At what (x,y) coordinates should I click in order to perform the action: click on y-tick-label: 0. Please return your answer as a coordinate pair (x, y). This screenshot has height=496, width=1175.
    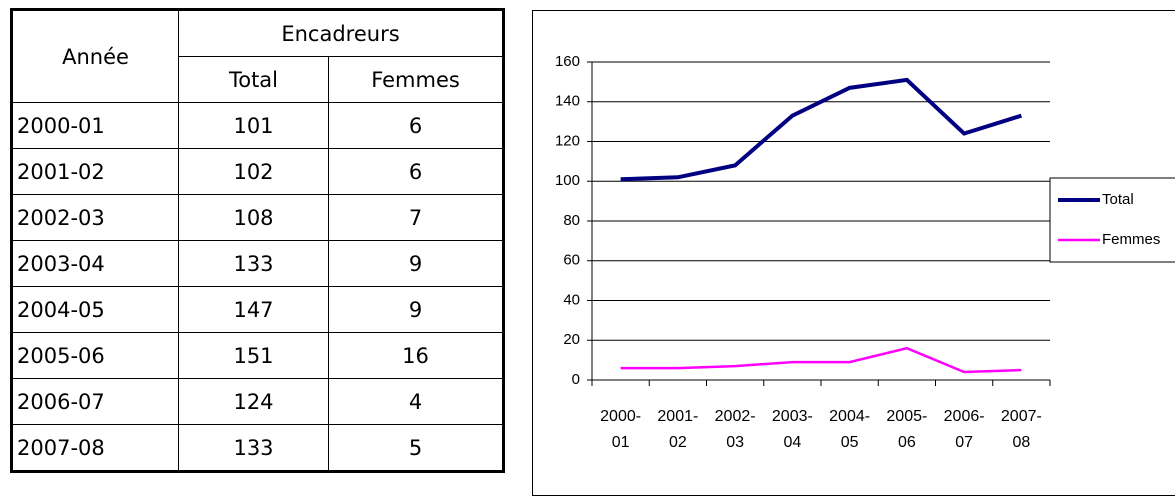
    Looking at the image, I should click on (576, 379).